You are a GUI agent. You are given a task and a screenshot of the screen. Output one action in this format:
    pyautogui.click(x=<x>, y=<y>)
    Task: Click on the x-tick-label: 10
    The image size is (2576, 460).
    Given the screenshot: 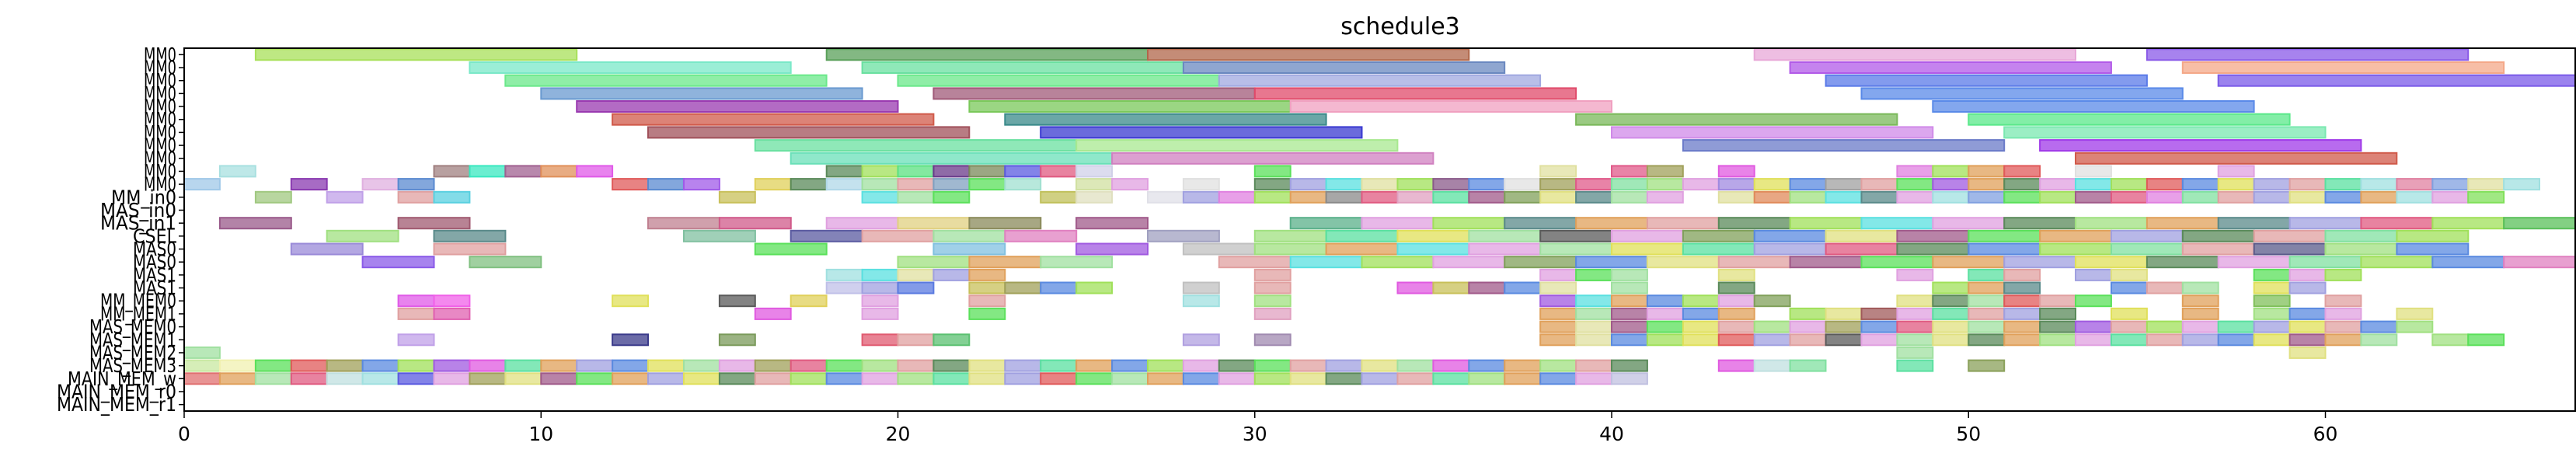 What is the action you would take?
    pyautogui.click(x=540, y=434)
    